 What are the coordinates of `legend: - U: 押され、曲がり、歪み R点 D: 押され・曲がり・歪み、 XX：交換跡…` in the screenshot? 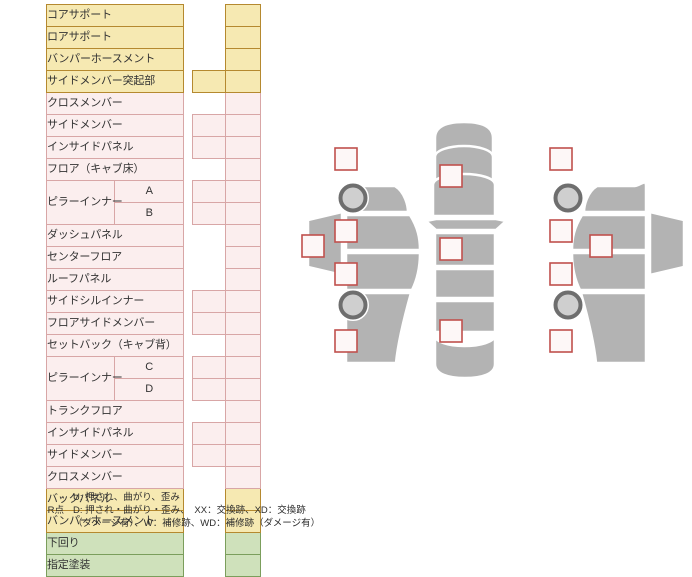 It's located at (232, 510).